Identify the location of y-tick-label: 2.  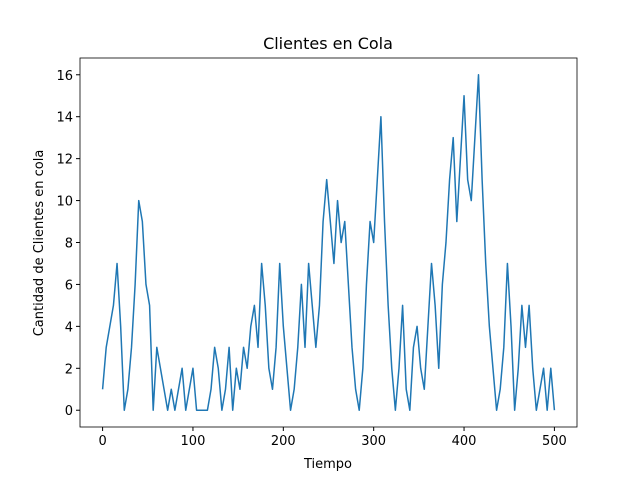
(69, 369).